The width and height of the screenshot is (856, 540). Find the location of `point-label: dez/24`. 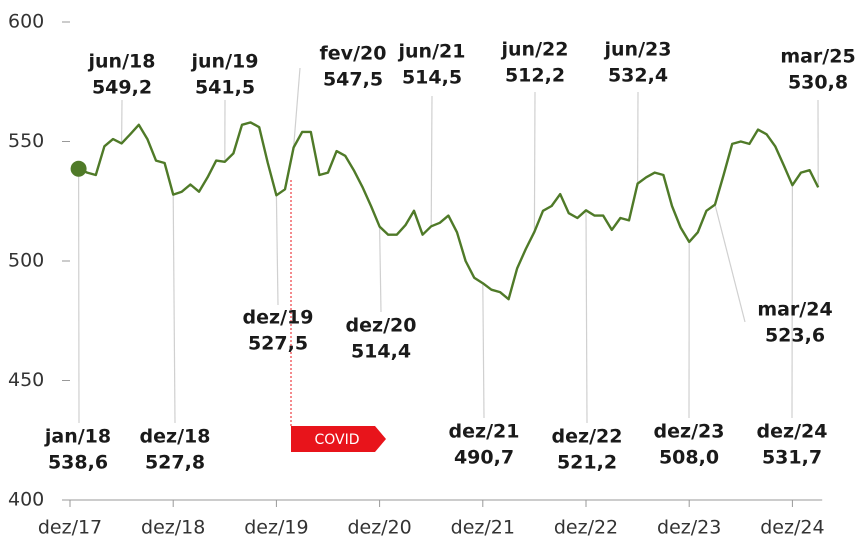

point-label: dez/24 is located at coordinates (792, 432).